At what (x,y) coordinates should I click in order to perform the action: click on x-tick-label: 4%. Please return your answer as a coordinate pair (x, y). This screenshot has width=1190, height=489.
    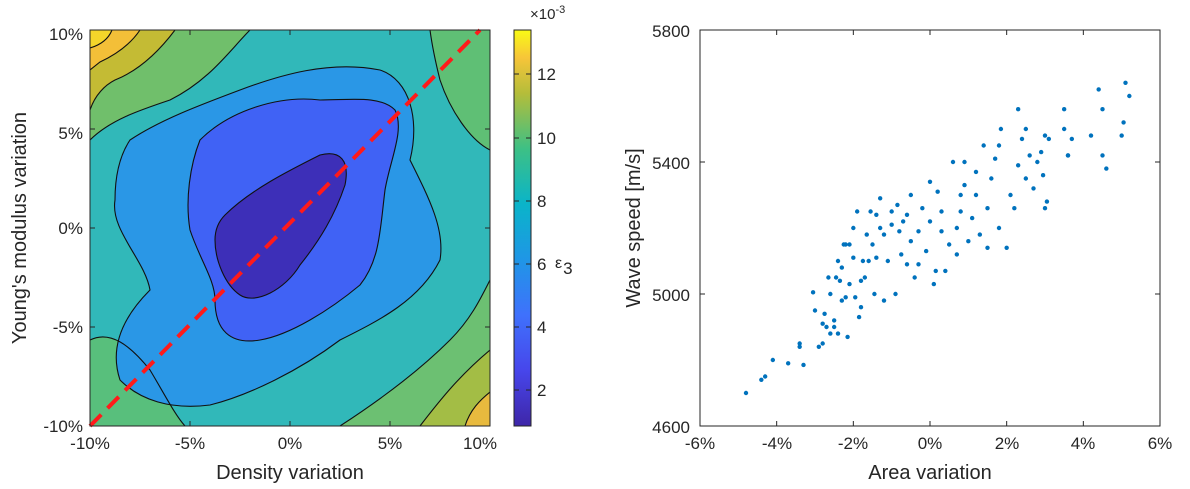
    Looking at the image, I should click on (1083, 443).